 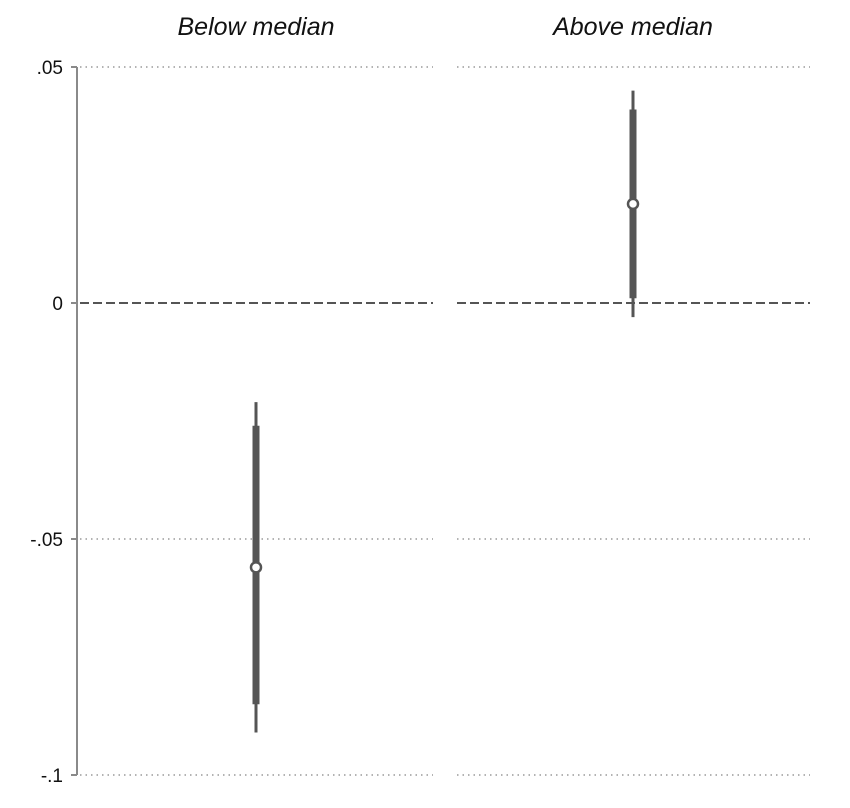 I want to click on y-axis: .05 0 -.05 -.1, so click(x=54, y=422).